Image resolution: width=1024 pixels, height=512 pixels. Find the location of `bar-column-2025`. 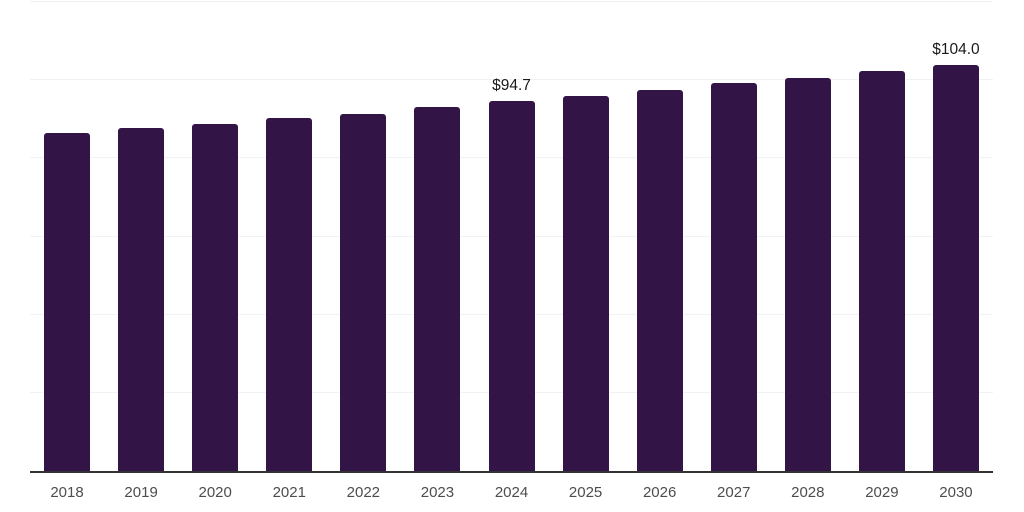

bar-column-2025 is located at coordinates (586, 236).